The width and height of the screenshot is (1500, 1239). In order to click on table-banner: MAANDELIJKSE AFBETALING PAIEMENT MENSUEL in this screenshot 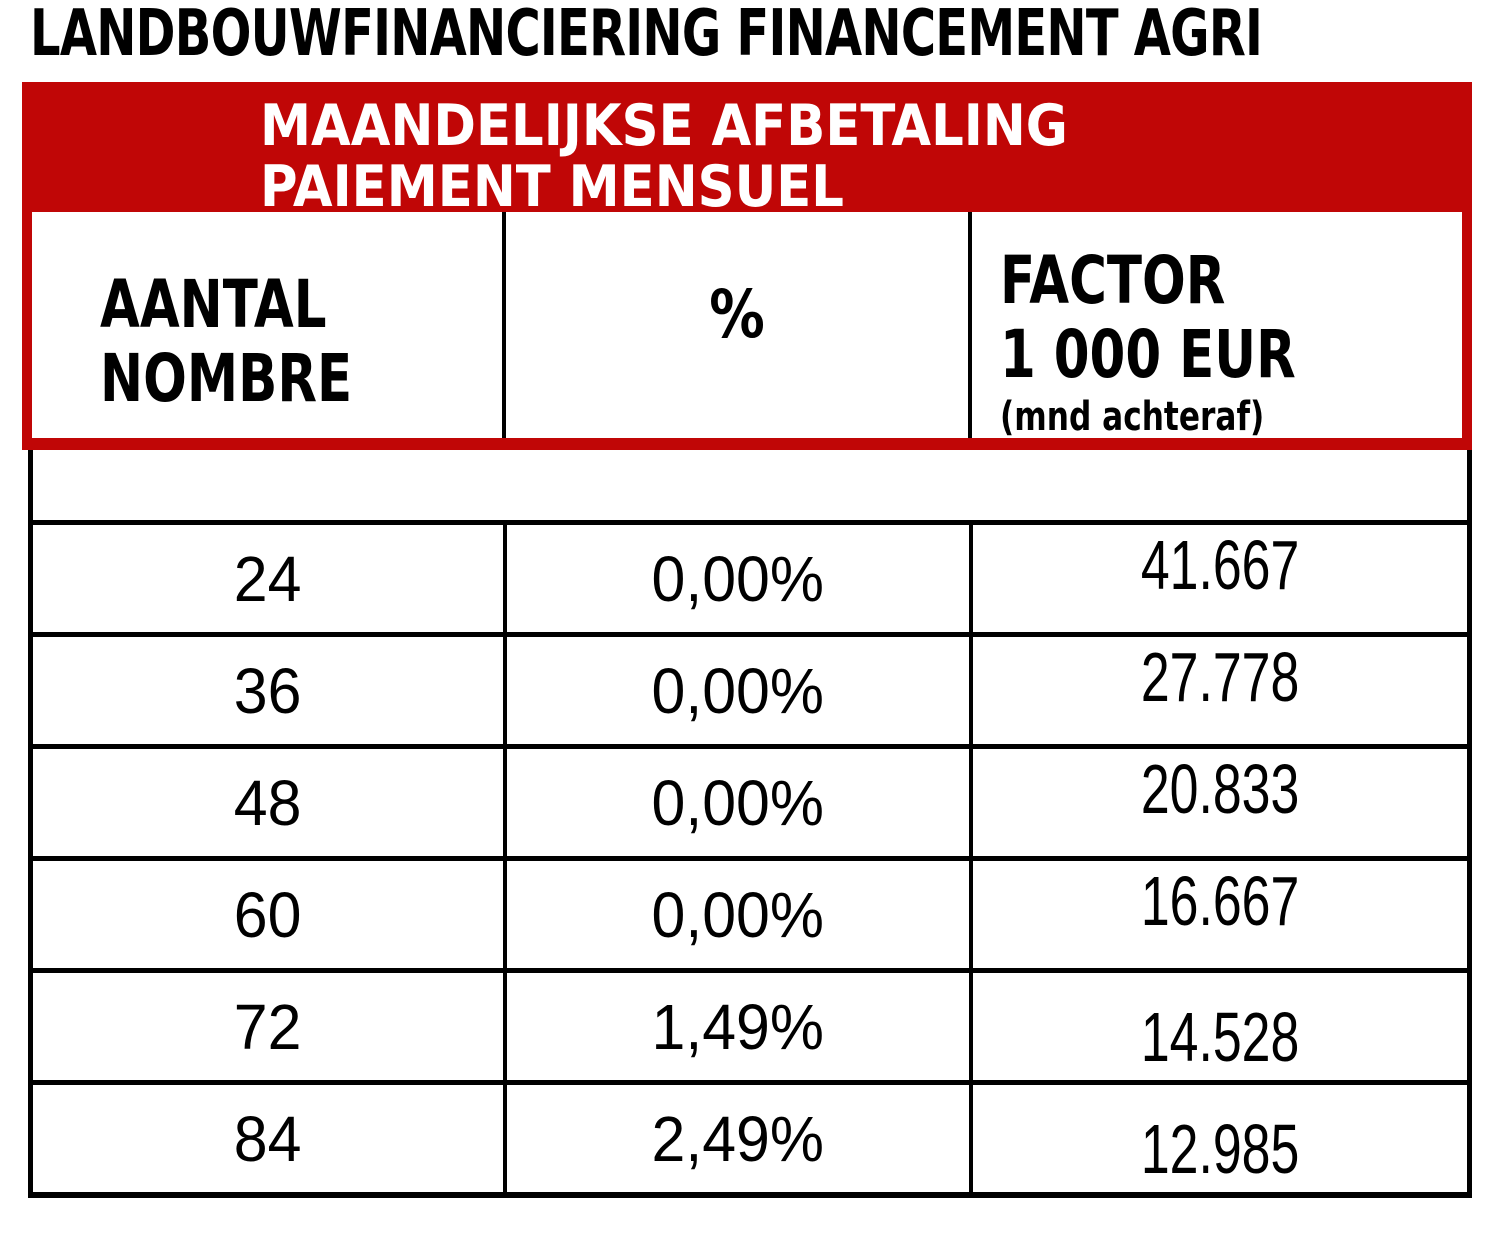, I will do `click(747, 150)`.